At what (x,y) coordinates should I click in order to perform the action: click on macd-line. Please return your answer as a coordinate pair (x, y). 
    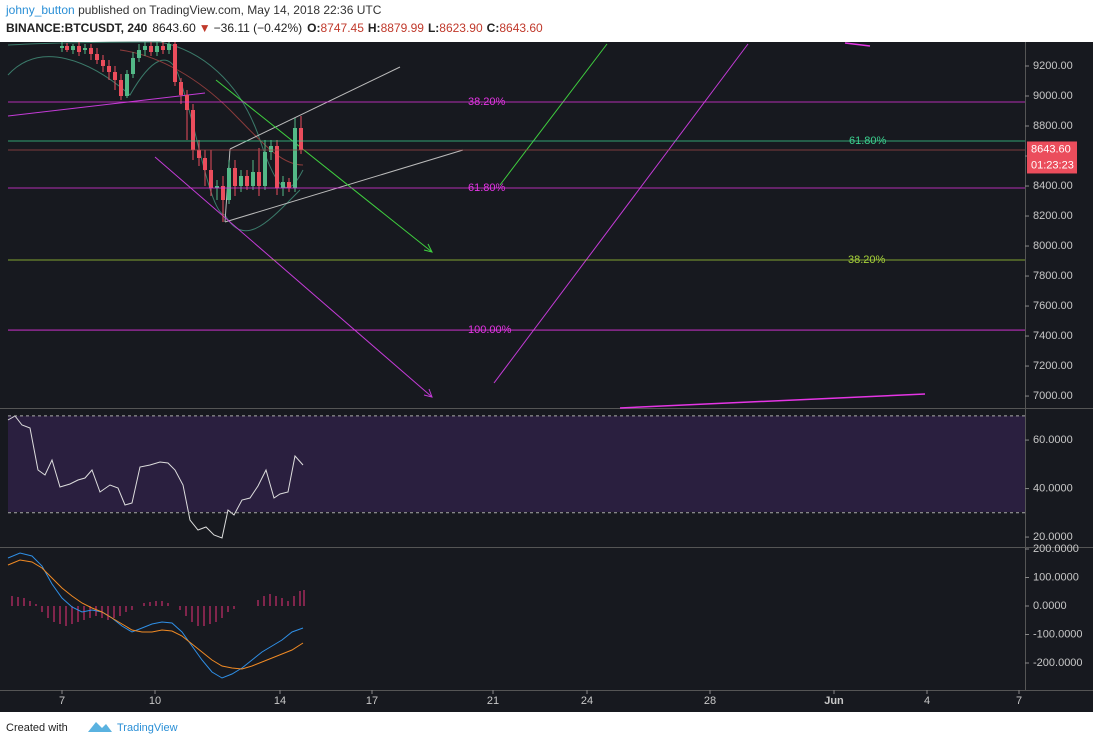
    Looking at the image, I should click on (155, 615).